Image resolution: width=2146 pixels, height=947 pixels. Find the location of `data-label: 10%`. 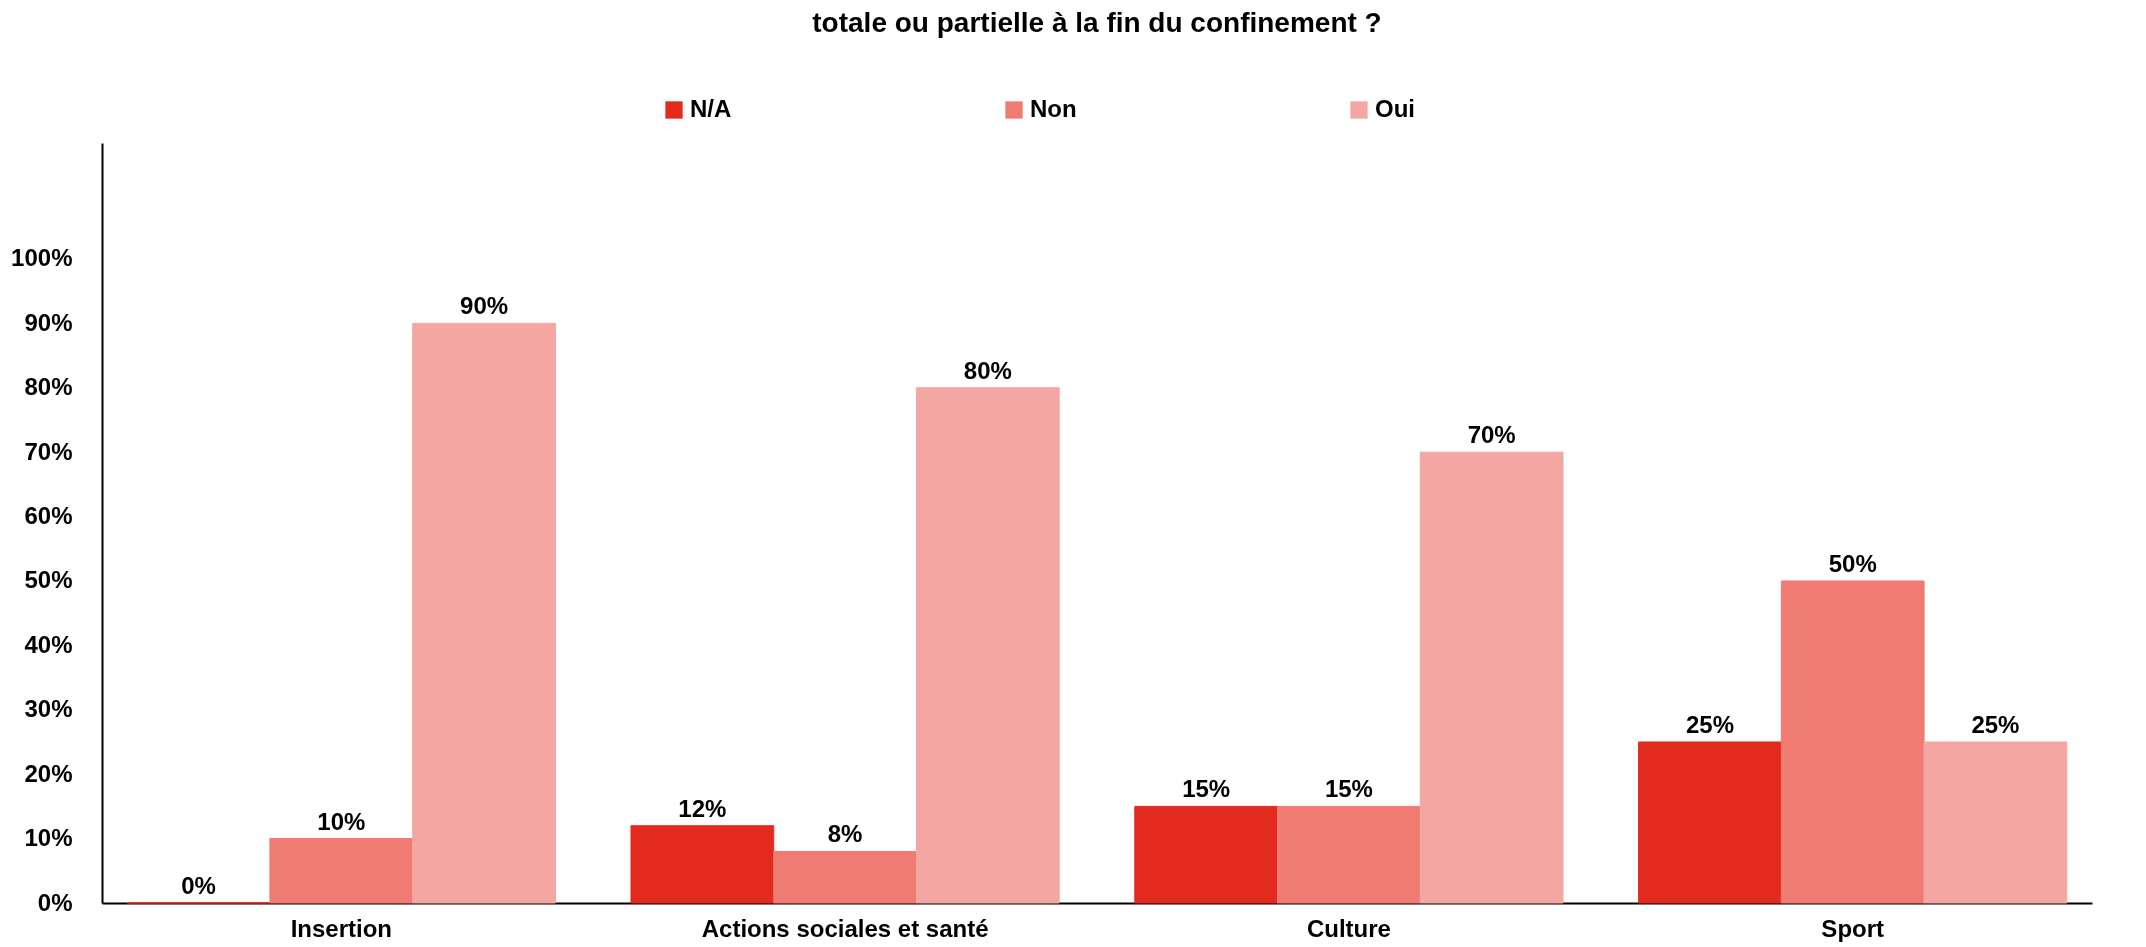

data-label: 10% is located at coordinates (341, 821).